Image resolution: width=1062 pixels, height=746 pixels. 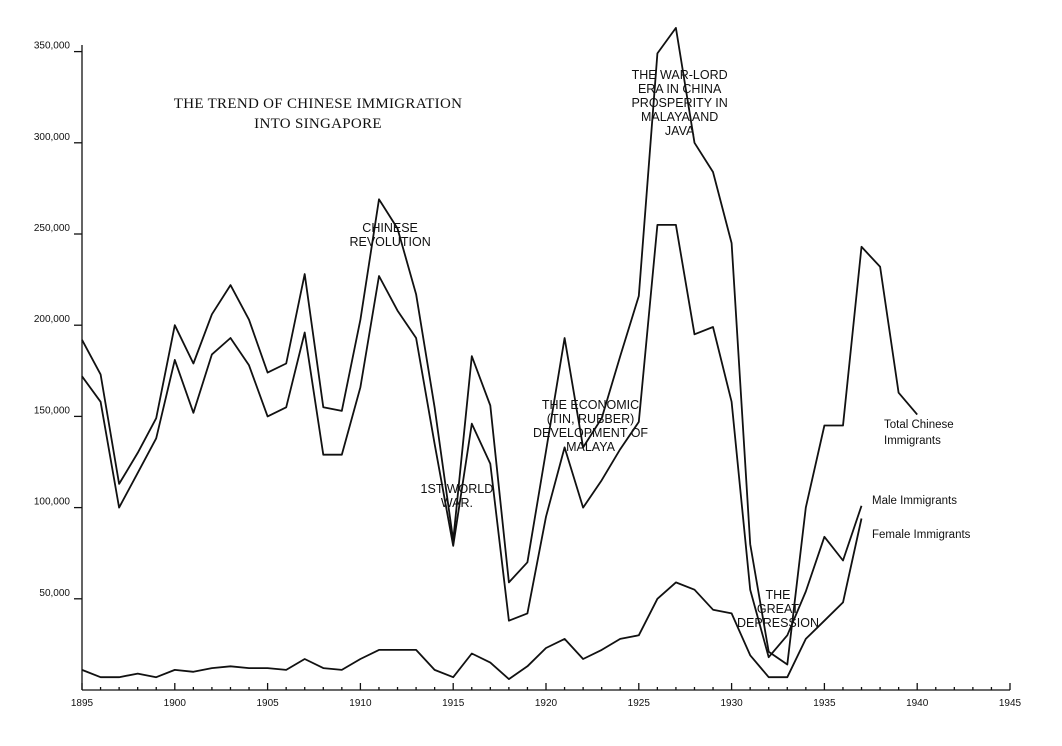 What do you see at coordinates (175, 703) in the screenshot?
I see `x-tick-label: 1900` at bounding box center [175, 703].